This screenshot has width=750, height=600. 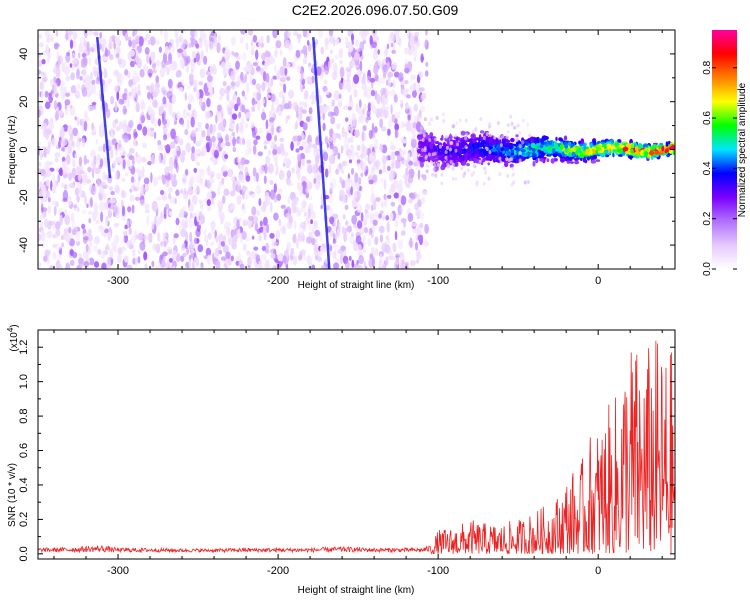 I want to click on x-tick-label: -300, so click(x=118, y=281).